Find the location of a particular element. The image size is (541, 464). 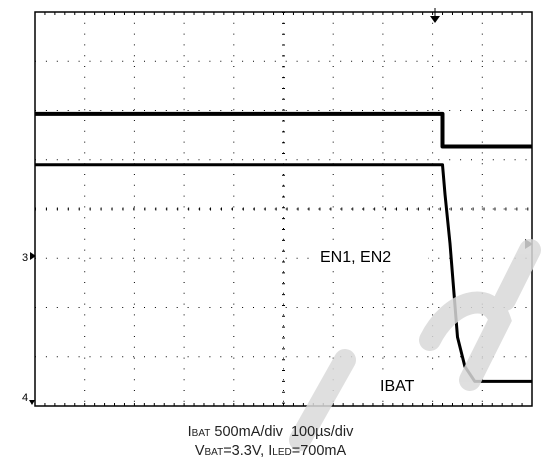

channel-3-marker: 3 is located at coordinates (25, 258).